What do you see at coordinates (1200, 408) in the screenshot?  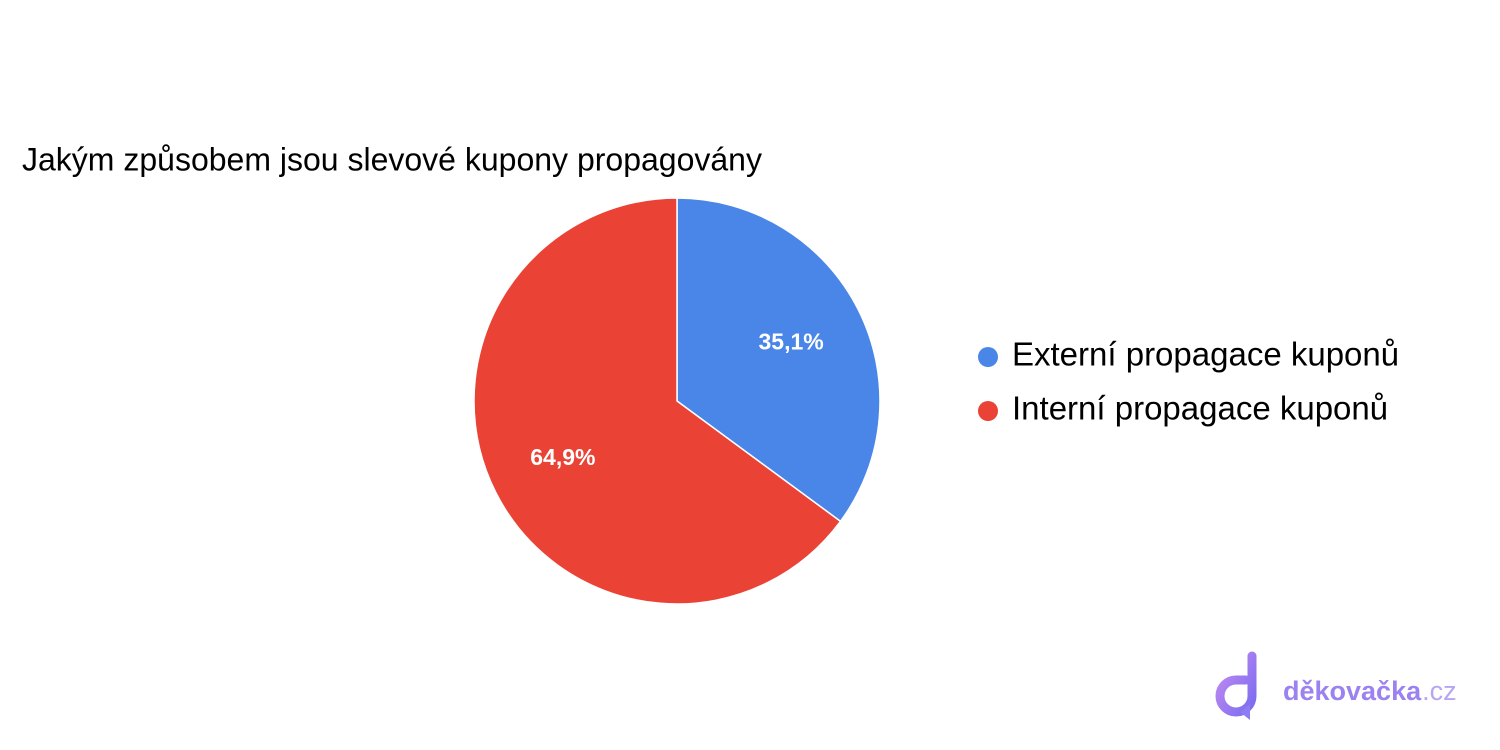 I see `legend-label: Interní propagace kuponů` at bounding box center [1200, 408].